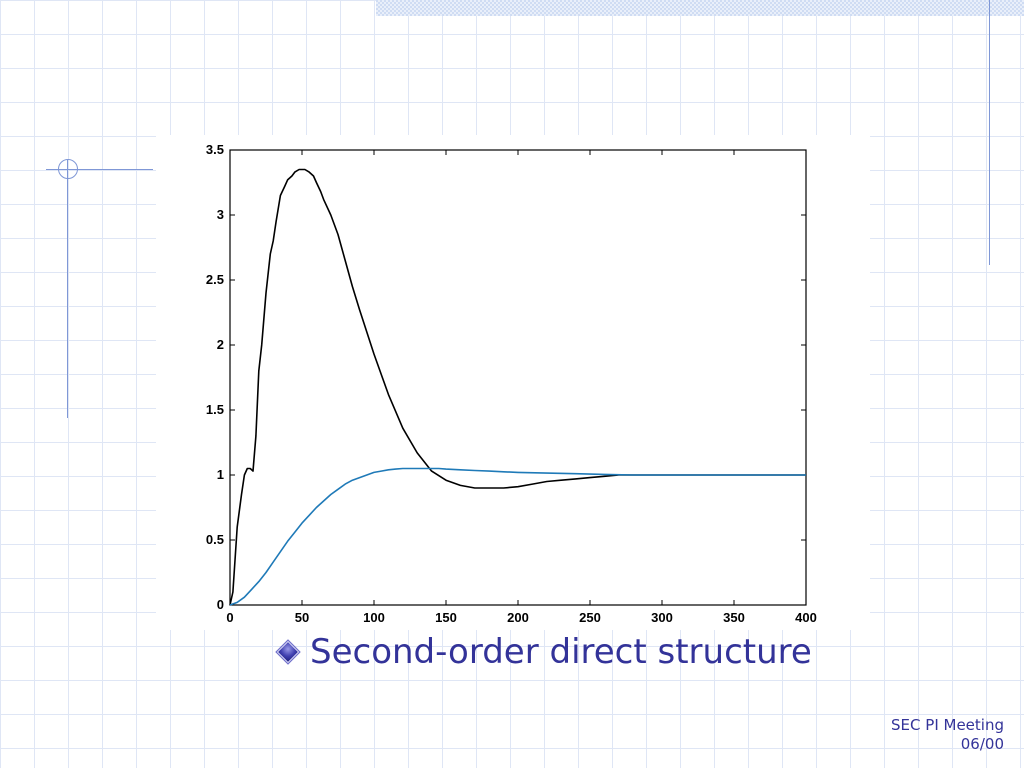 The image size is (1024, 768). I want to click on y-tick-label: 3, so click(220, 214).